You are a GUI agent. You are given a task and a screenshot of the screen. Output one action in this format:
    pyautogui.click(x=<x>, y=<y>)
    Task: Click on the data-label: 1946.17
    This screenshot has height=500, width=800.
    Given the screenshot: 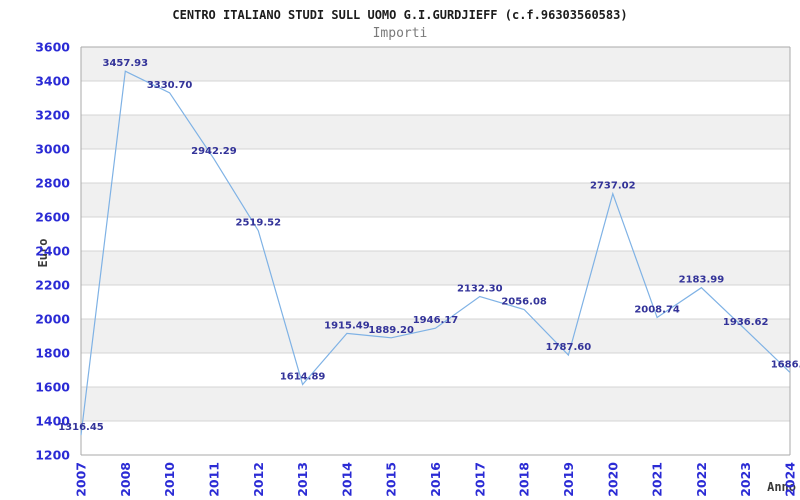 What is the action you would take?
    pyautogui.click(x=436, y=320)
    